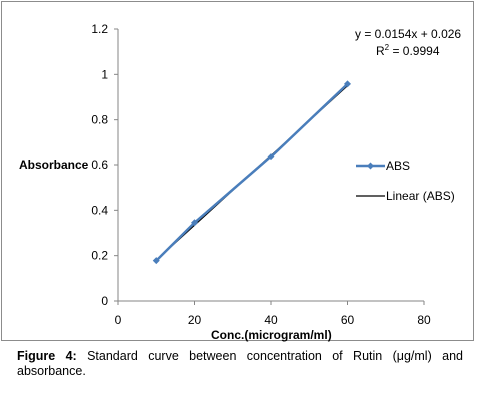 Image resolution: width=477 pixels, height=400 pixels. I want to click on r-squared-label: R2 = 0.9994, so click(408, 50).